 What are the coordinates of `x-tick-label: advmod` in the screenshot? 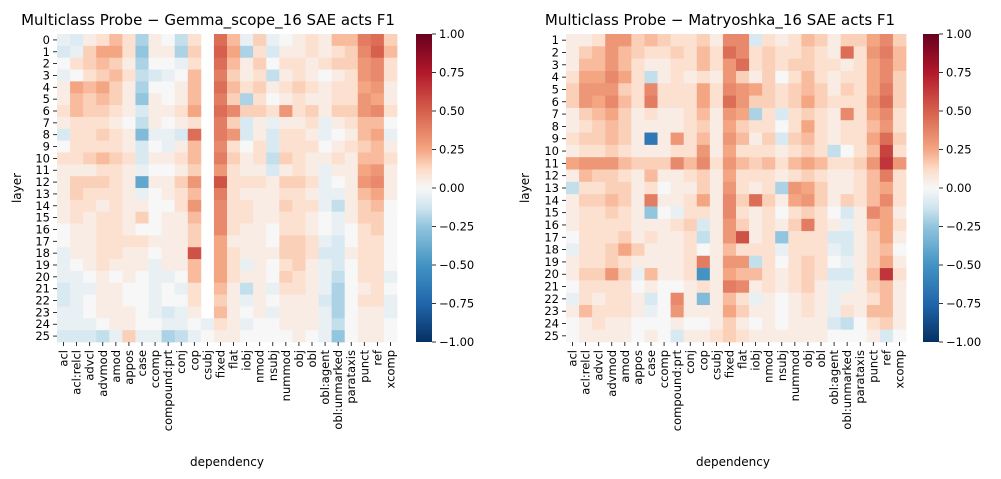 It's located at (612, 373).